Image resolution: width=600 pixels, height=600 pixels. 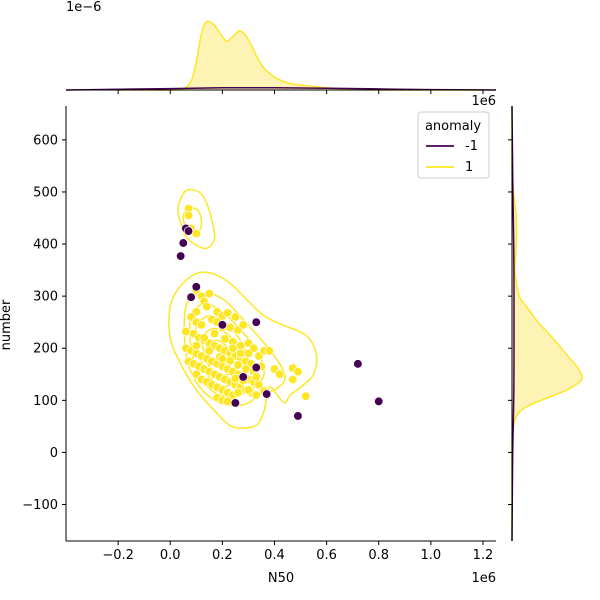 I want to click on legend-frame, so click(x=453, y=145).